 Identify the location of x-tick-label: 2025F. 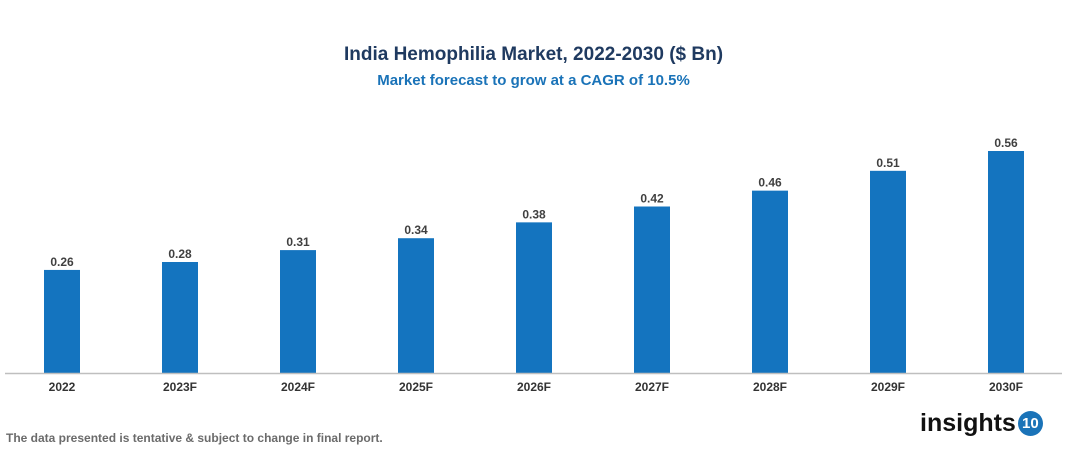
(416, 387).